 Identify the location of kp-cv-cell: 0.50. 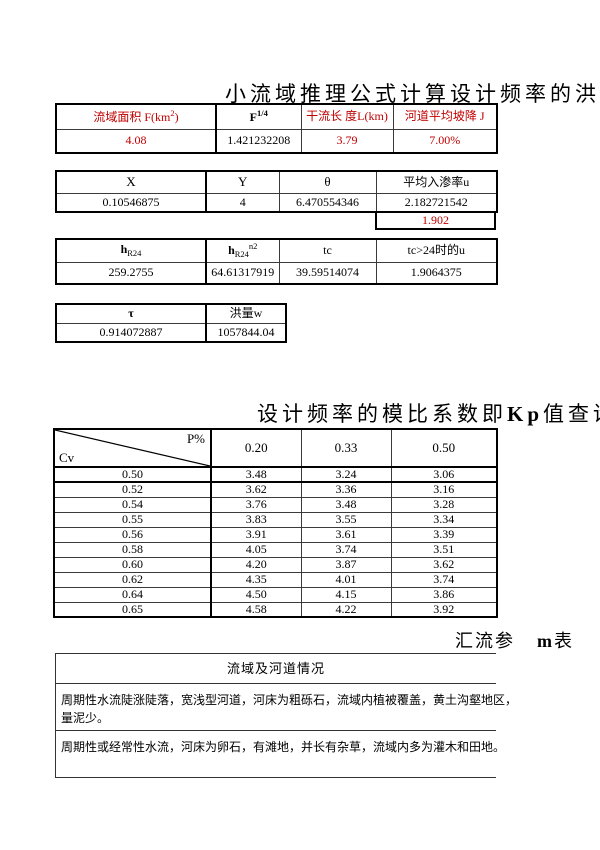
(132, 475).